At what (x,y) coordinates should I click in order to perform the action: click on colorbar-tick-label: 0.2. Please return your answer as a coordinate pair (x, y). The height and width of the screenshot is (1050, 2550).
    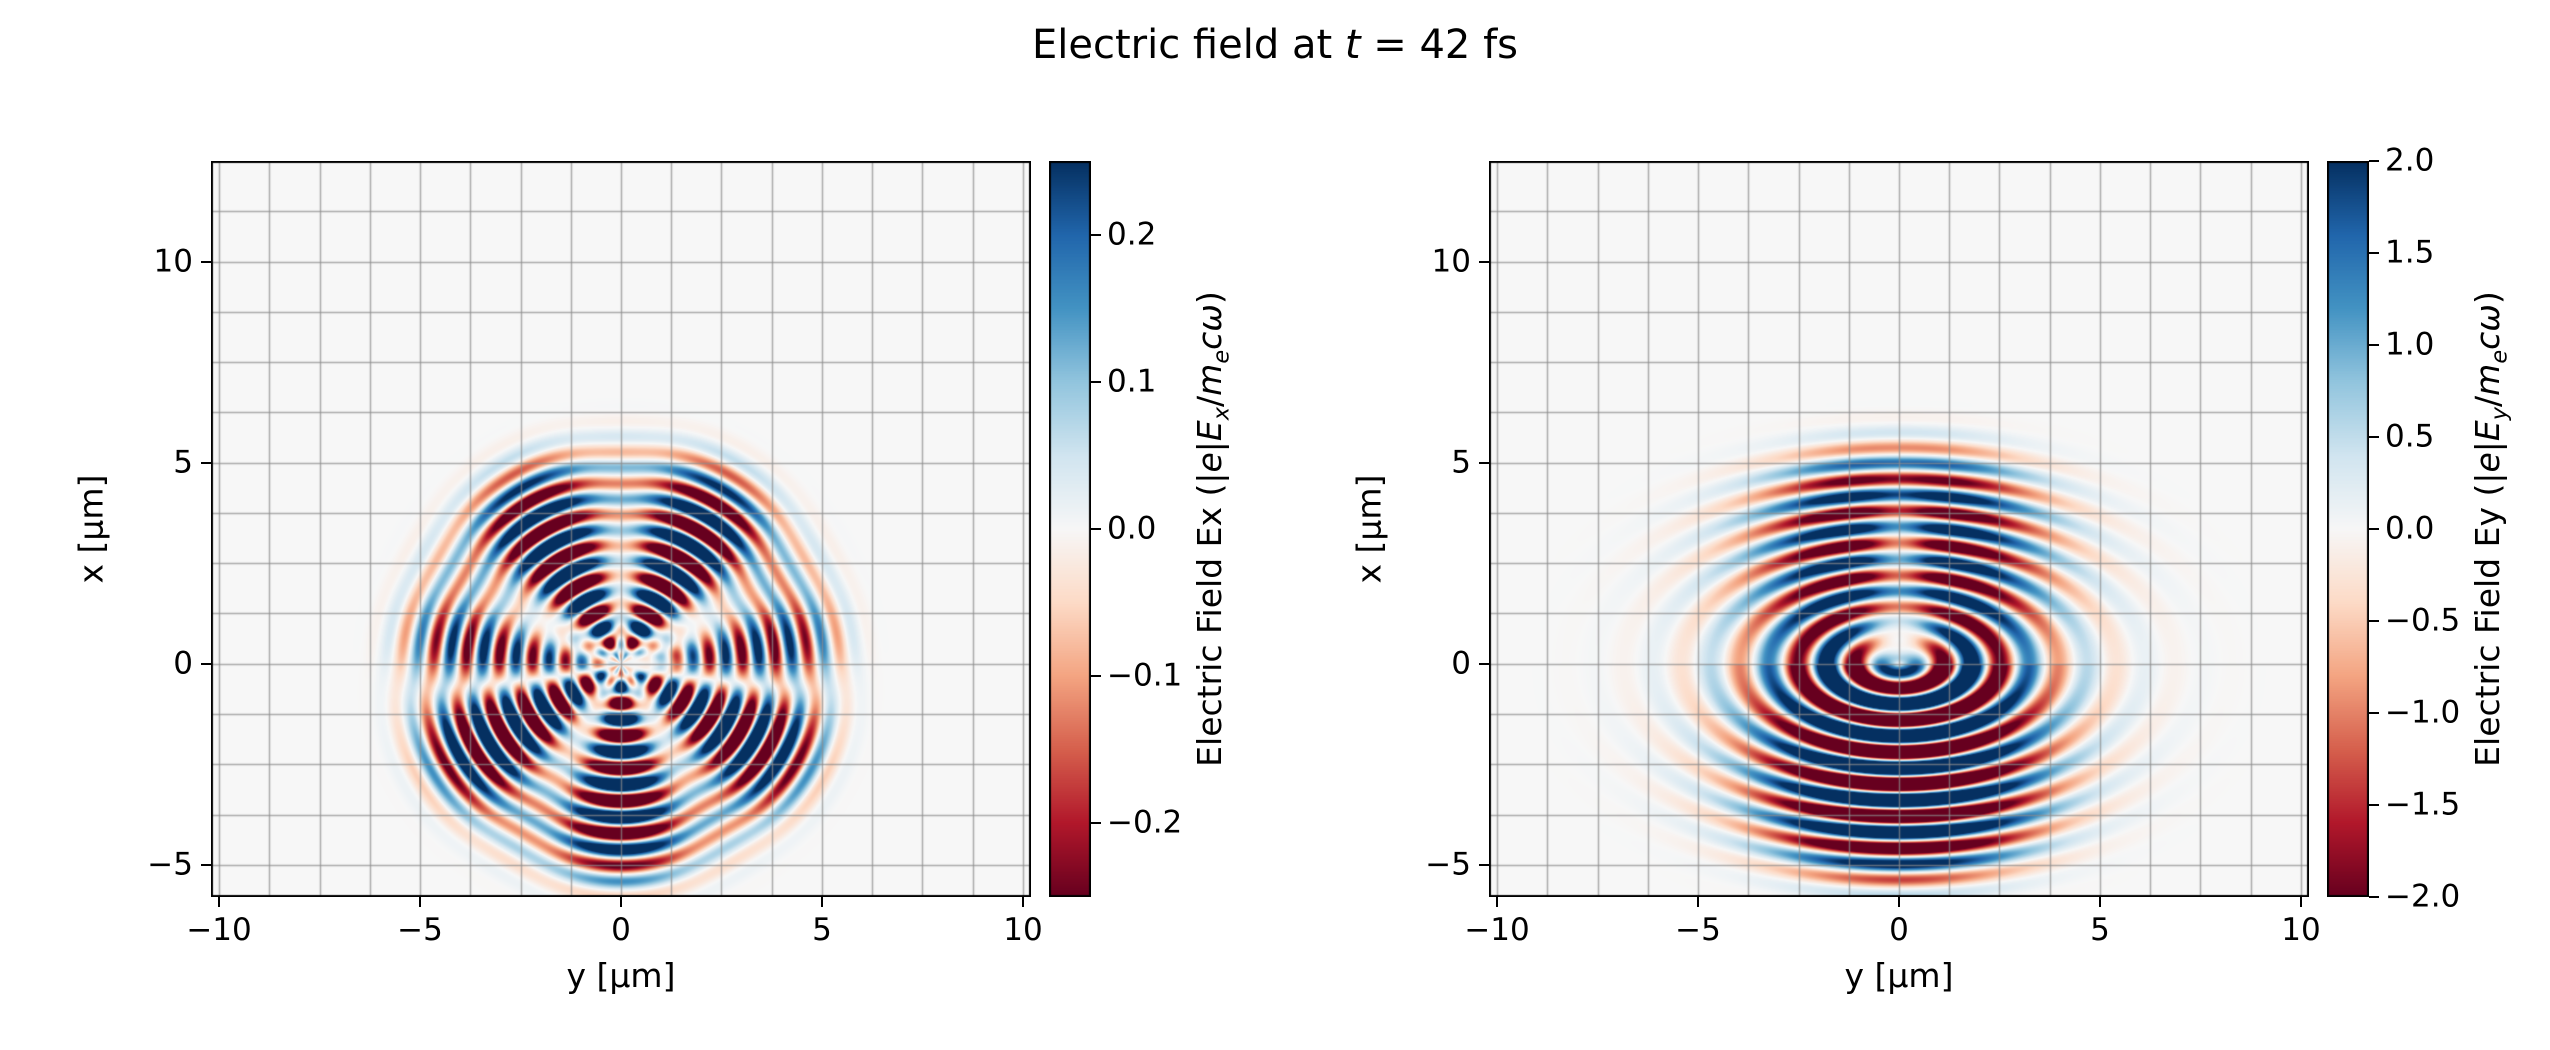
    Looking at the image, I should click on (1132, 234).